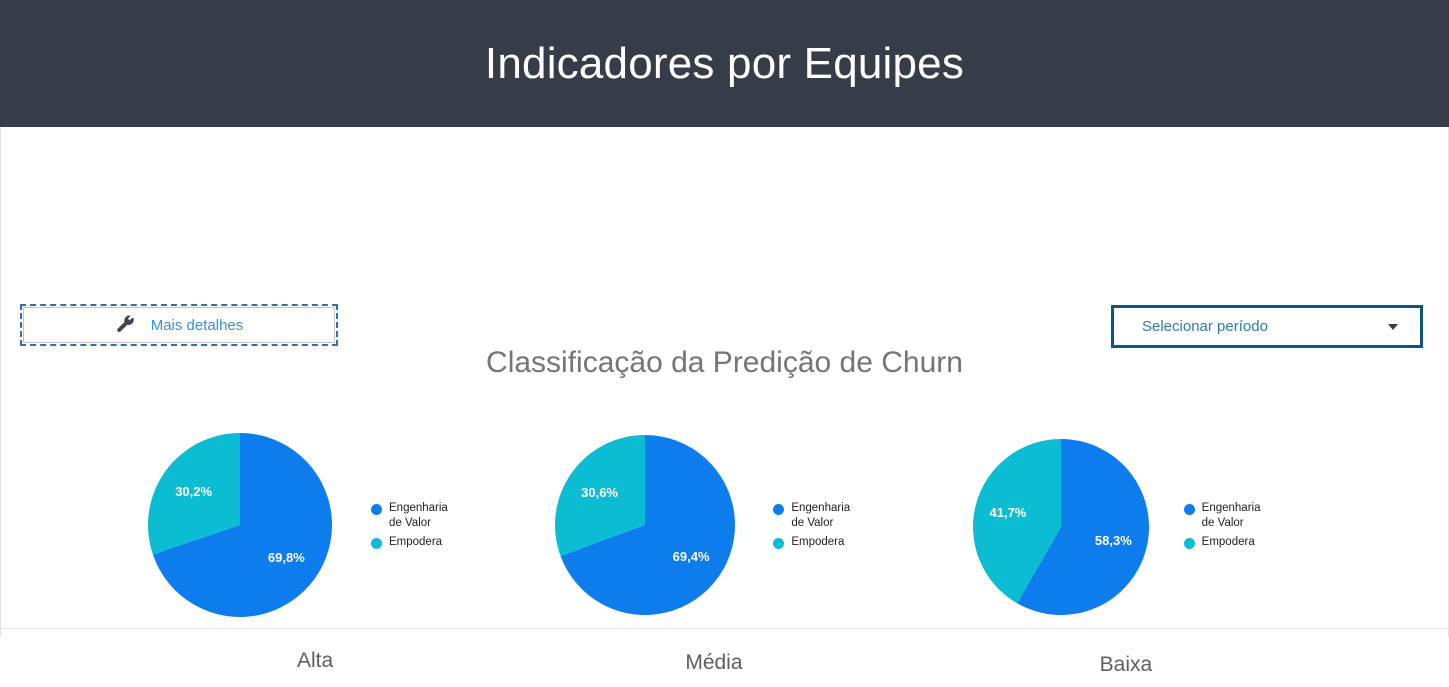 This screenshot has height=687, width=1449. I want to click on pie-caption: Baixa, so click(1126, 664).